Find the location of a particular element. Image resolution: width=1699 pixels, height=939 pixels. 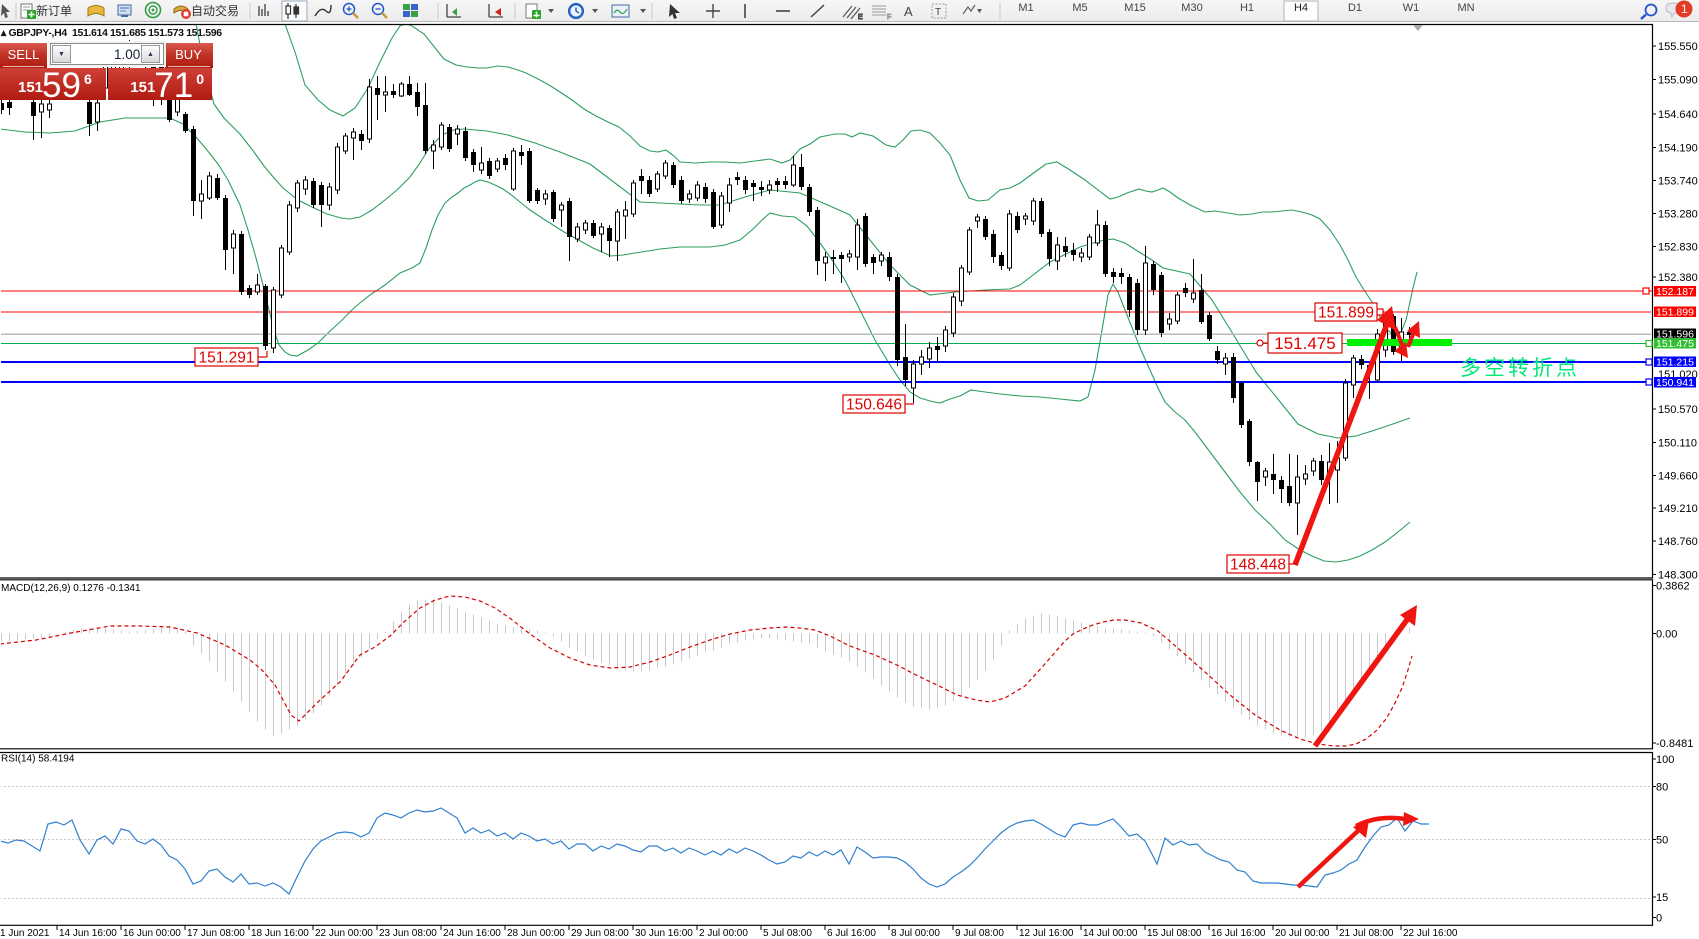

svg-text: 2 Jul 00:00 is located at coordinates (723, 933).